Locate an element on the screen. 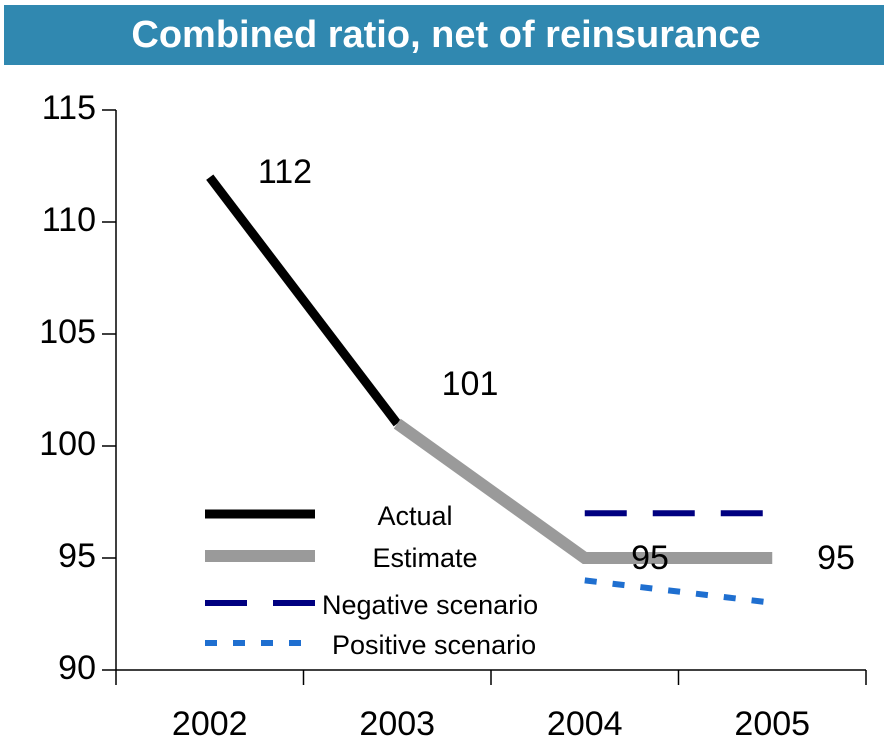  y-tick-label: 95 is located at coordinates (77, 556).